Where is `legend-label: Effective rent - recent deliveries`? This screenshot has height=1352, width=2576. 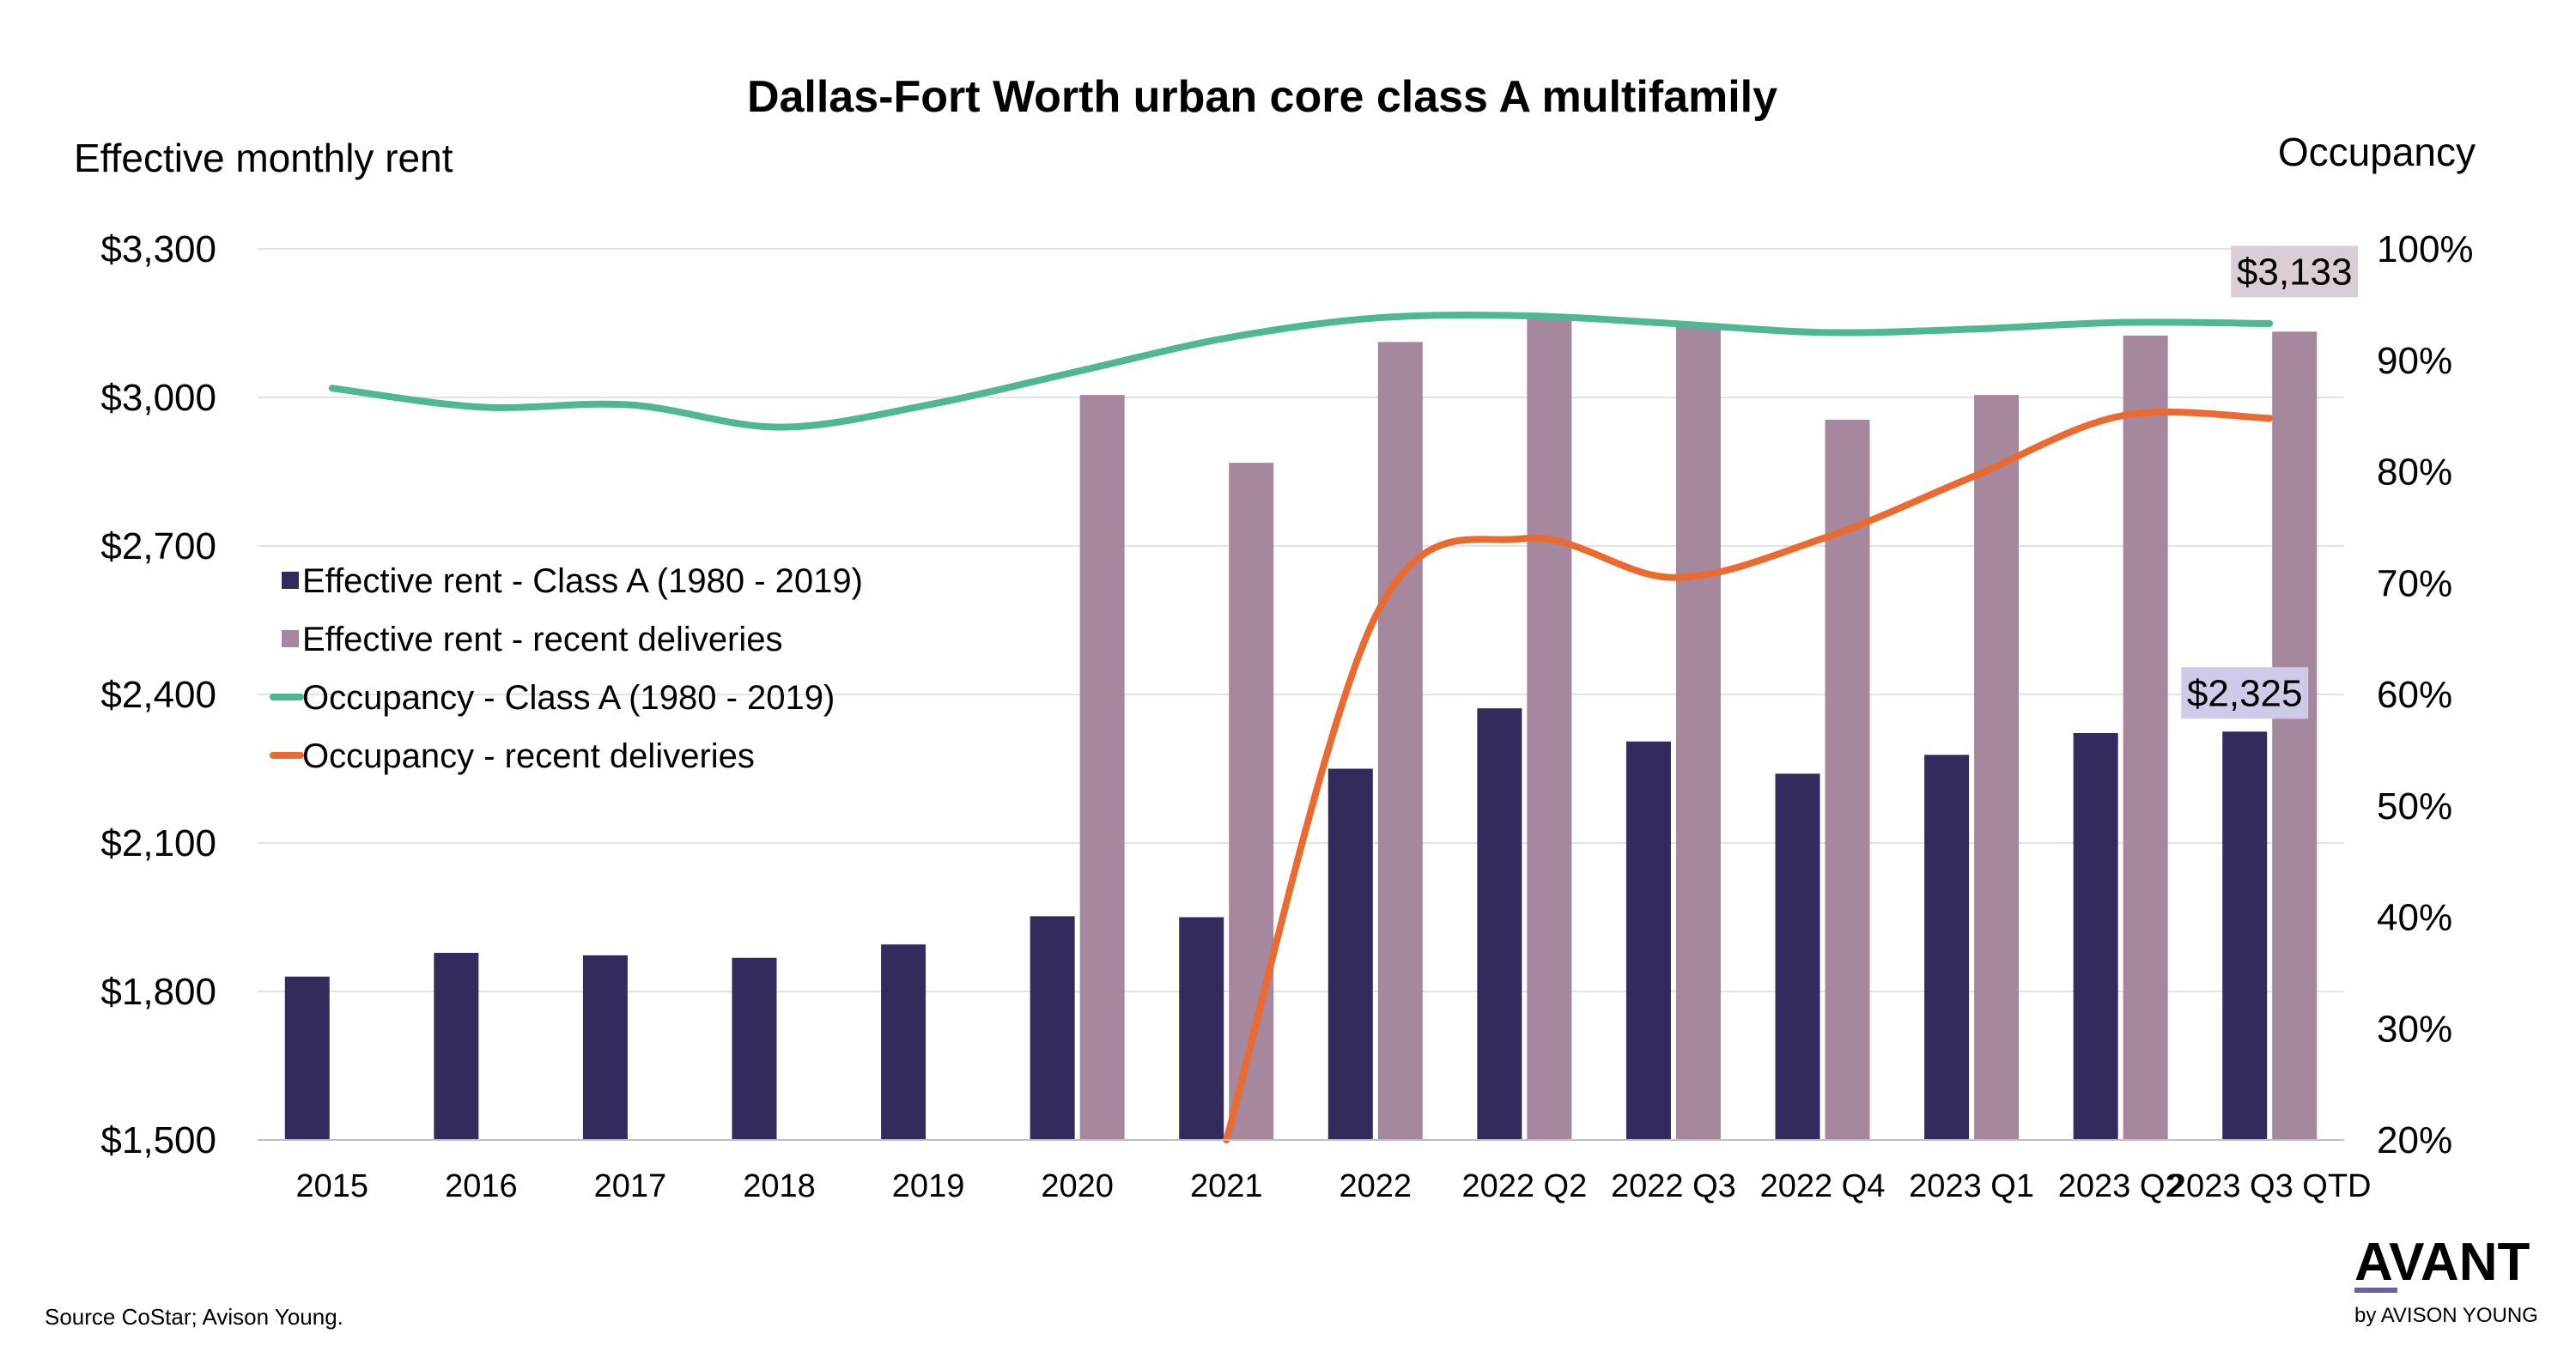 legend-label: Effective rent - recent deliveries is located at coordinates (543, 639).